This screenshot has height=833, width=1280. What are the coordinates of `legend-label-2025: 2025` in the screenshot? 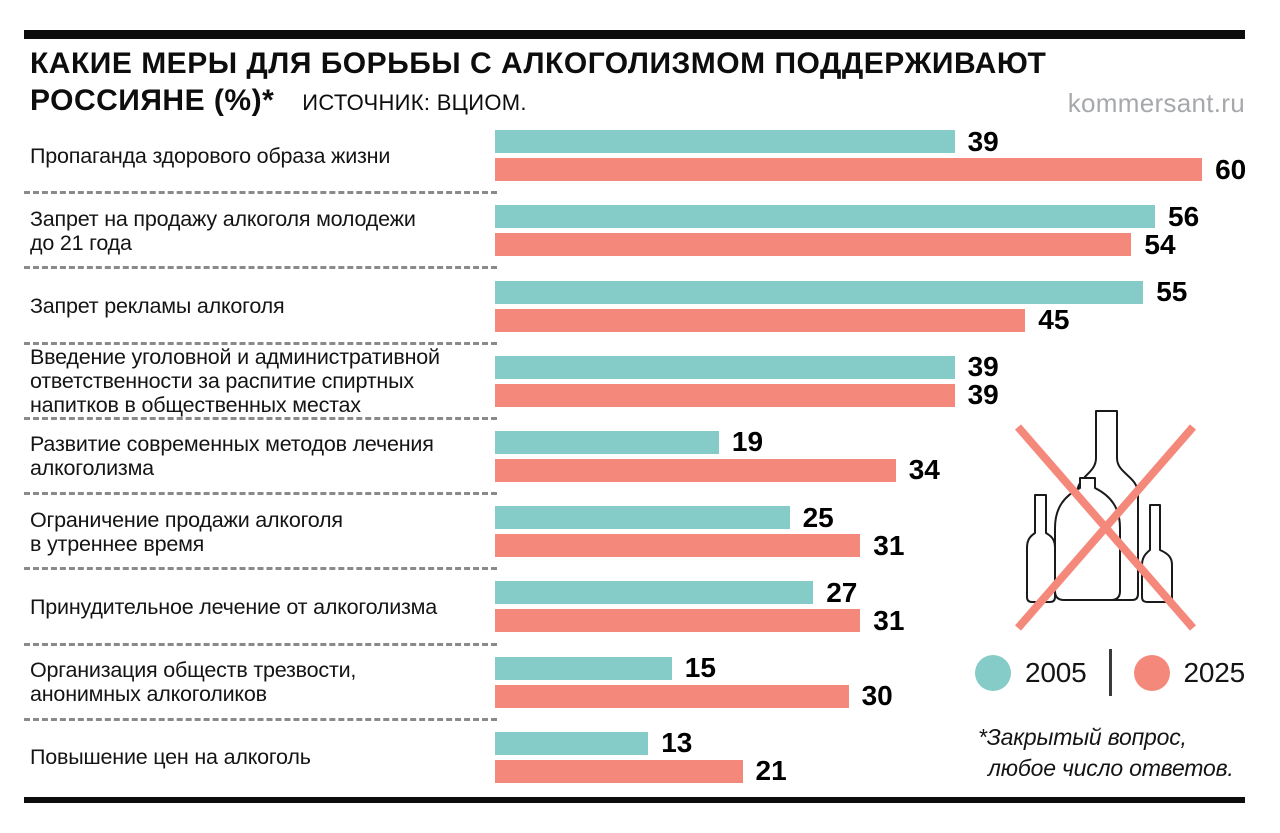 It's located at (1214, 672).